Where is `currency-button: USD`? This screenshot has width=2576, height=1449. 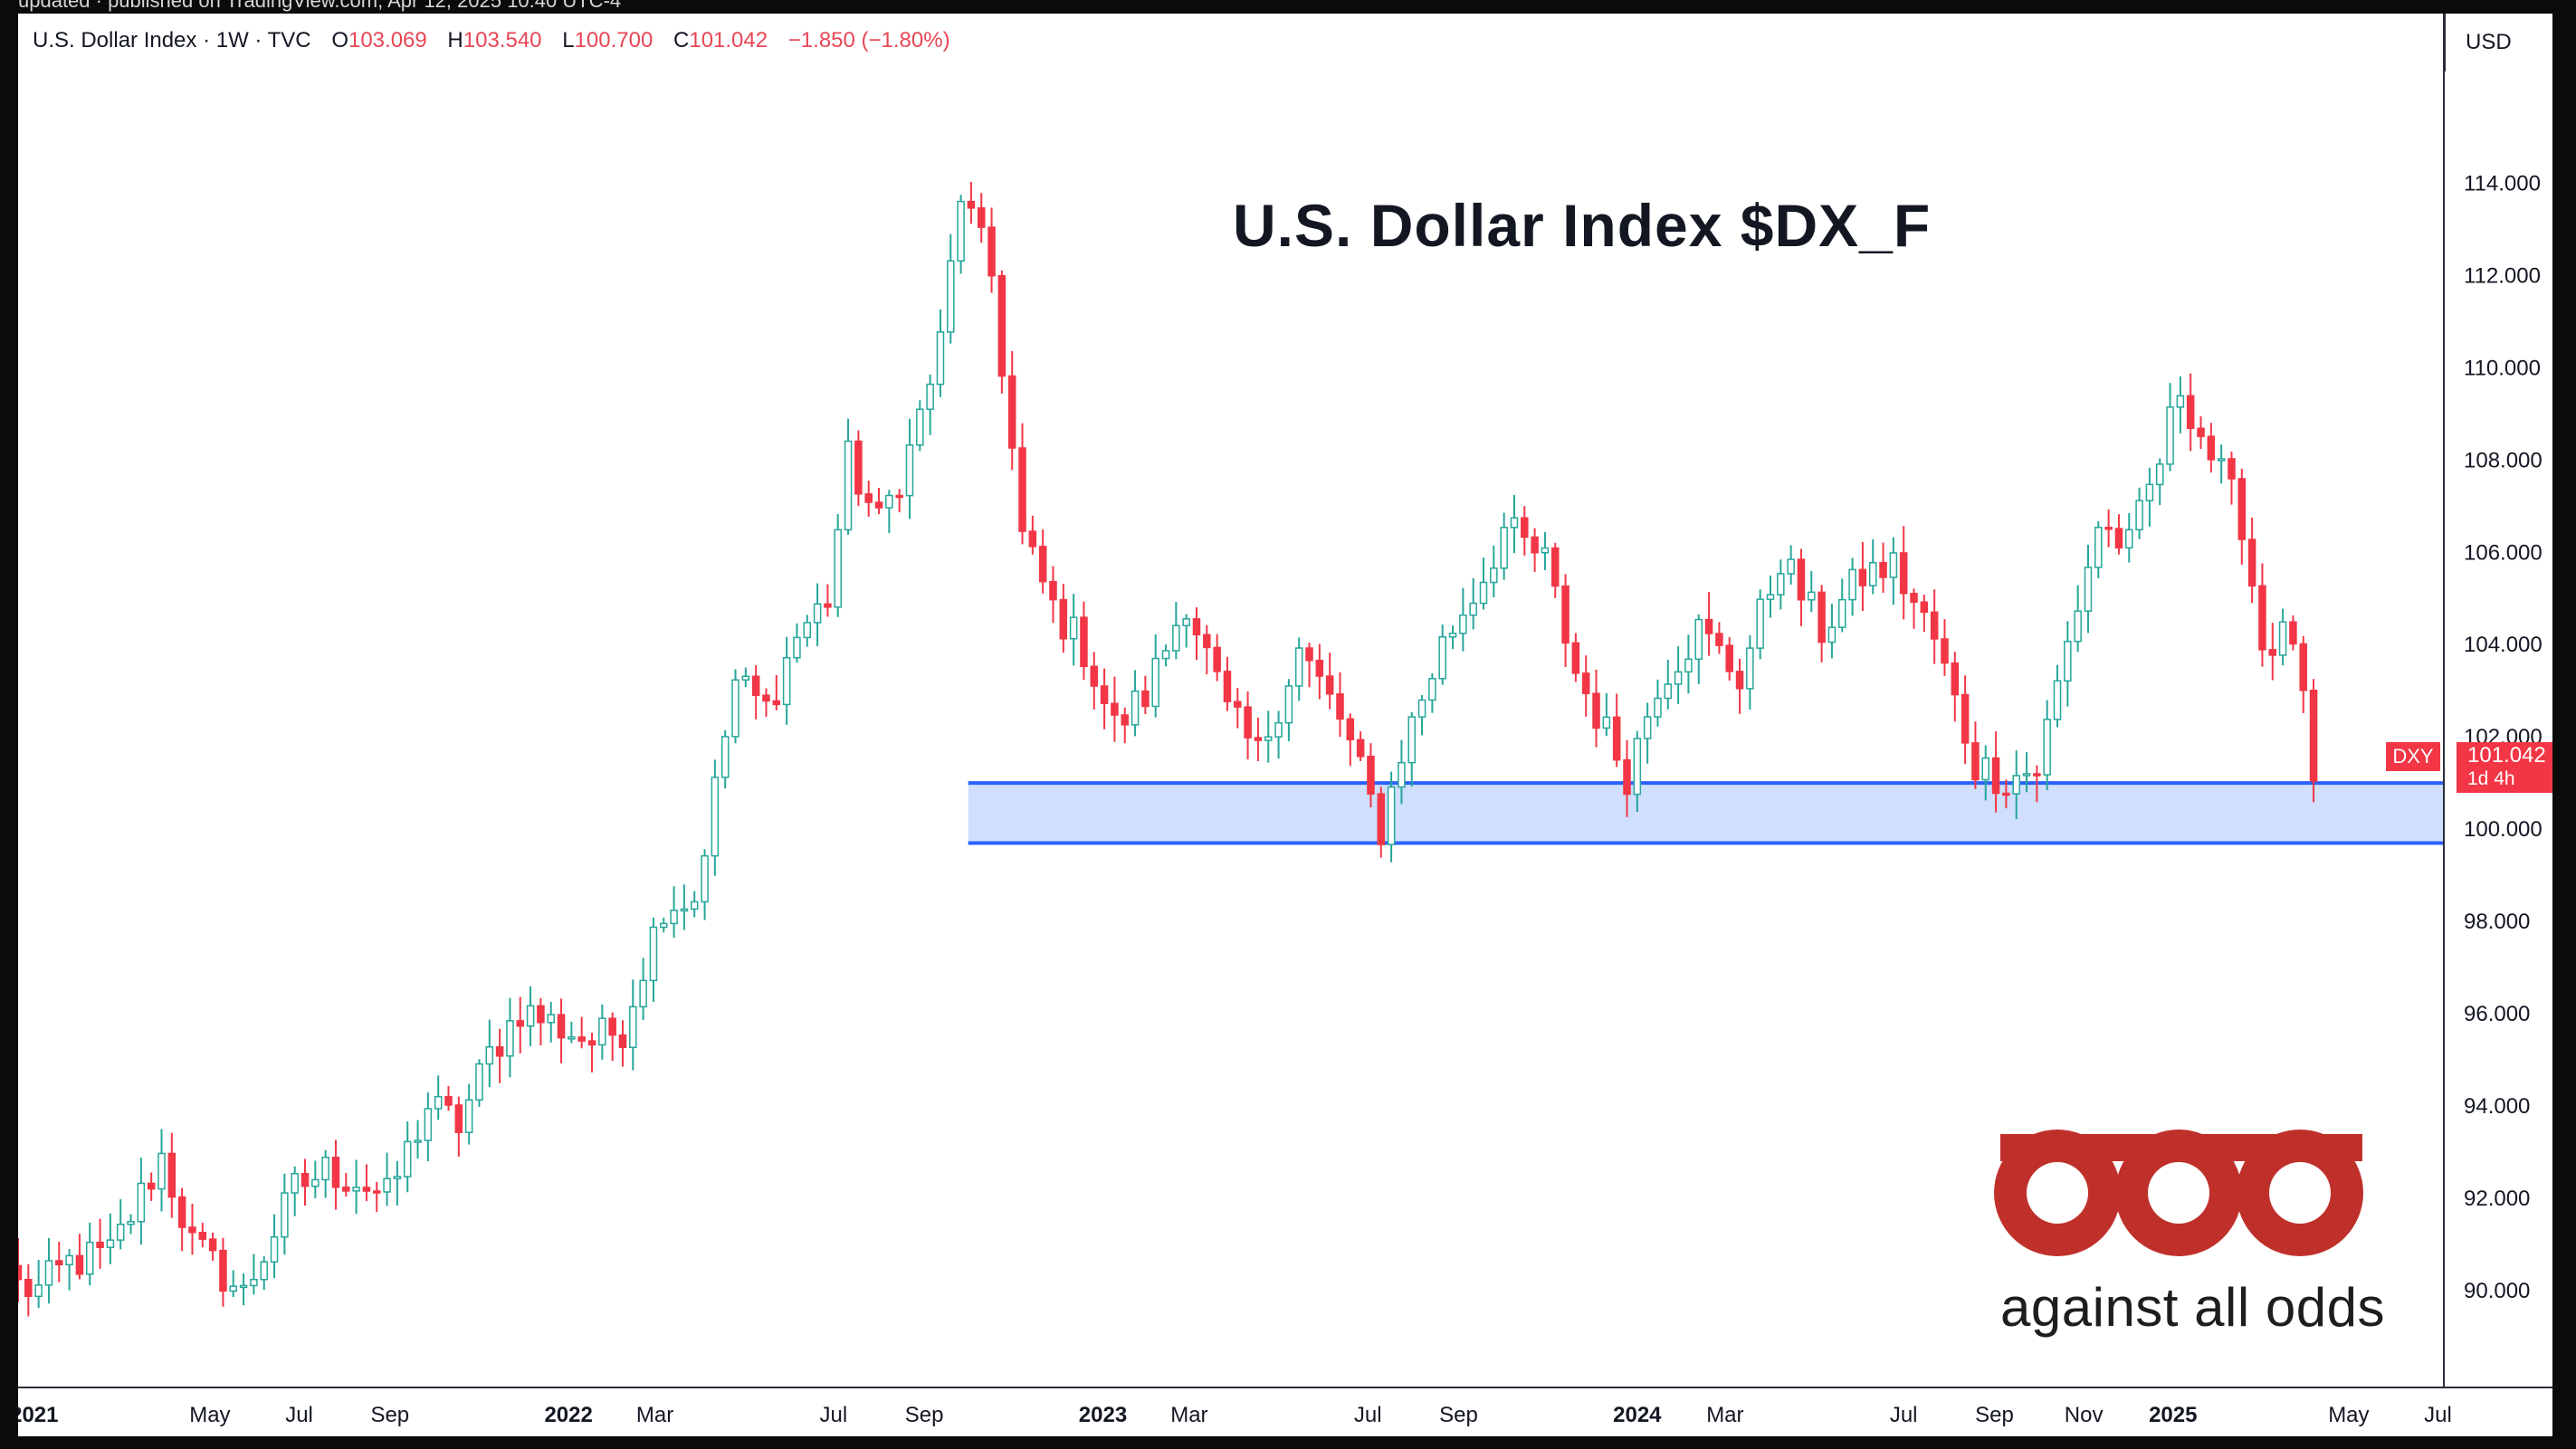
currency-button: USD is located at coordinates (2498, 42).